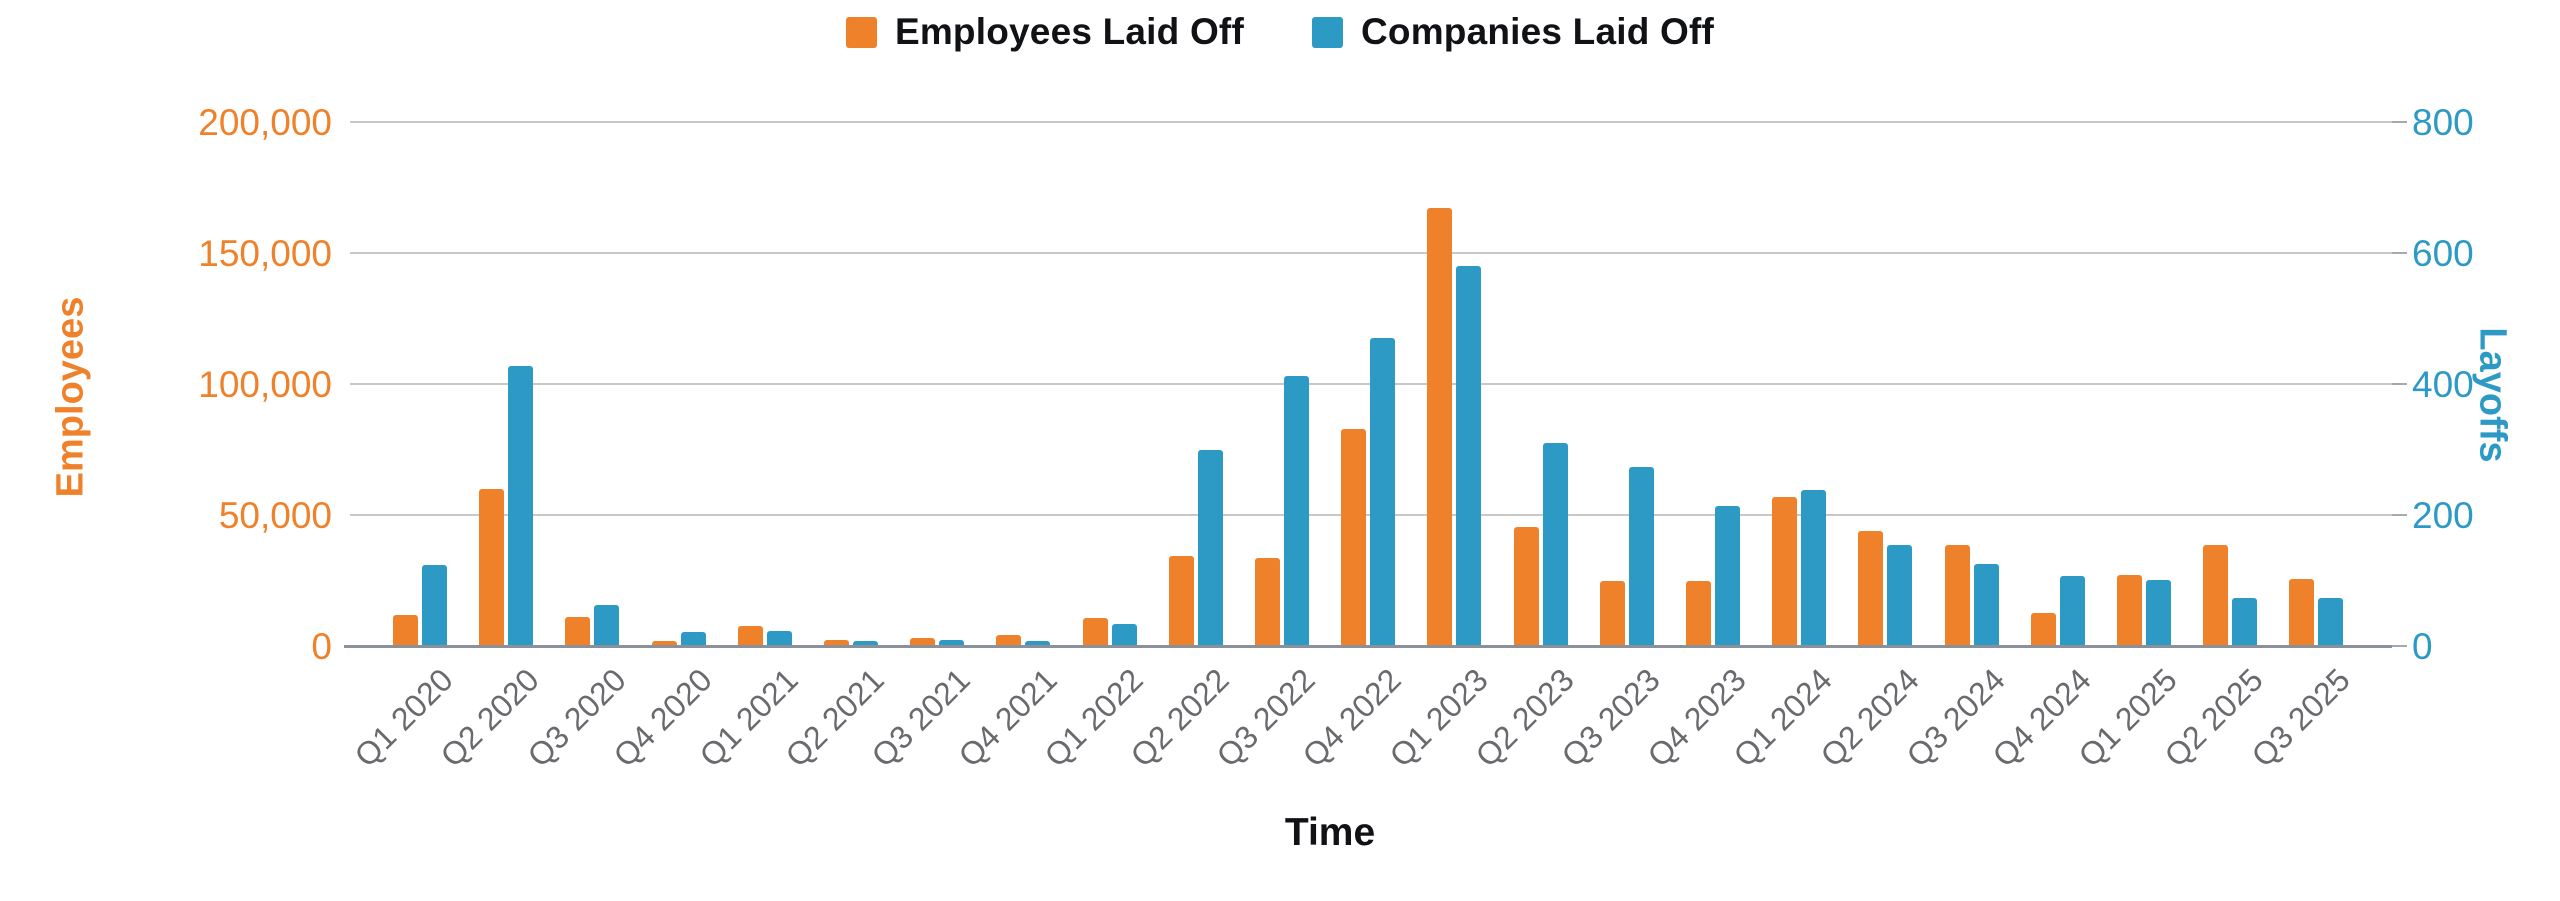 The width and height of the screenshot is (2560, 901). What do you see at coordinates (1210, 547) in the screenshot?
I see `bar-companies-q2-2022` at bounding box center [1210, 547].